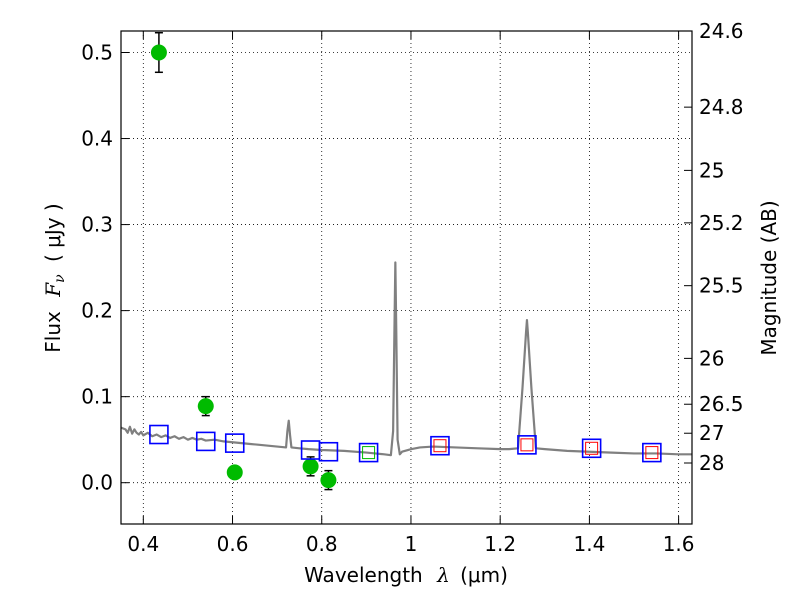 Image resolution: width=800 pixels, height=600 pixels. I want to click on y-tick-label: 0.0, so click(97, 483).